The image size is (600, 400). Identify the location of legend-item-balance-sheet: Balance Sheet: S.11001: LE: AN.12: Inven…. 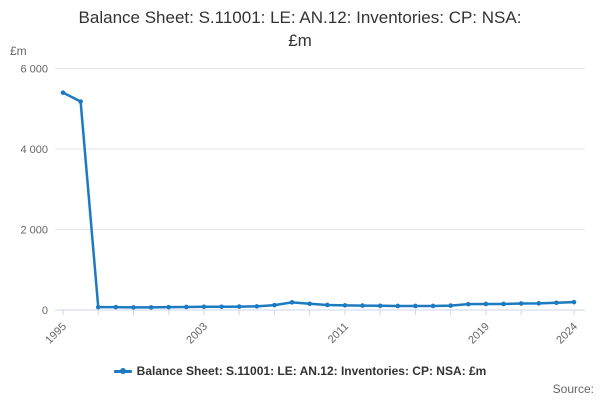
(300, 371).